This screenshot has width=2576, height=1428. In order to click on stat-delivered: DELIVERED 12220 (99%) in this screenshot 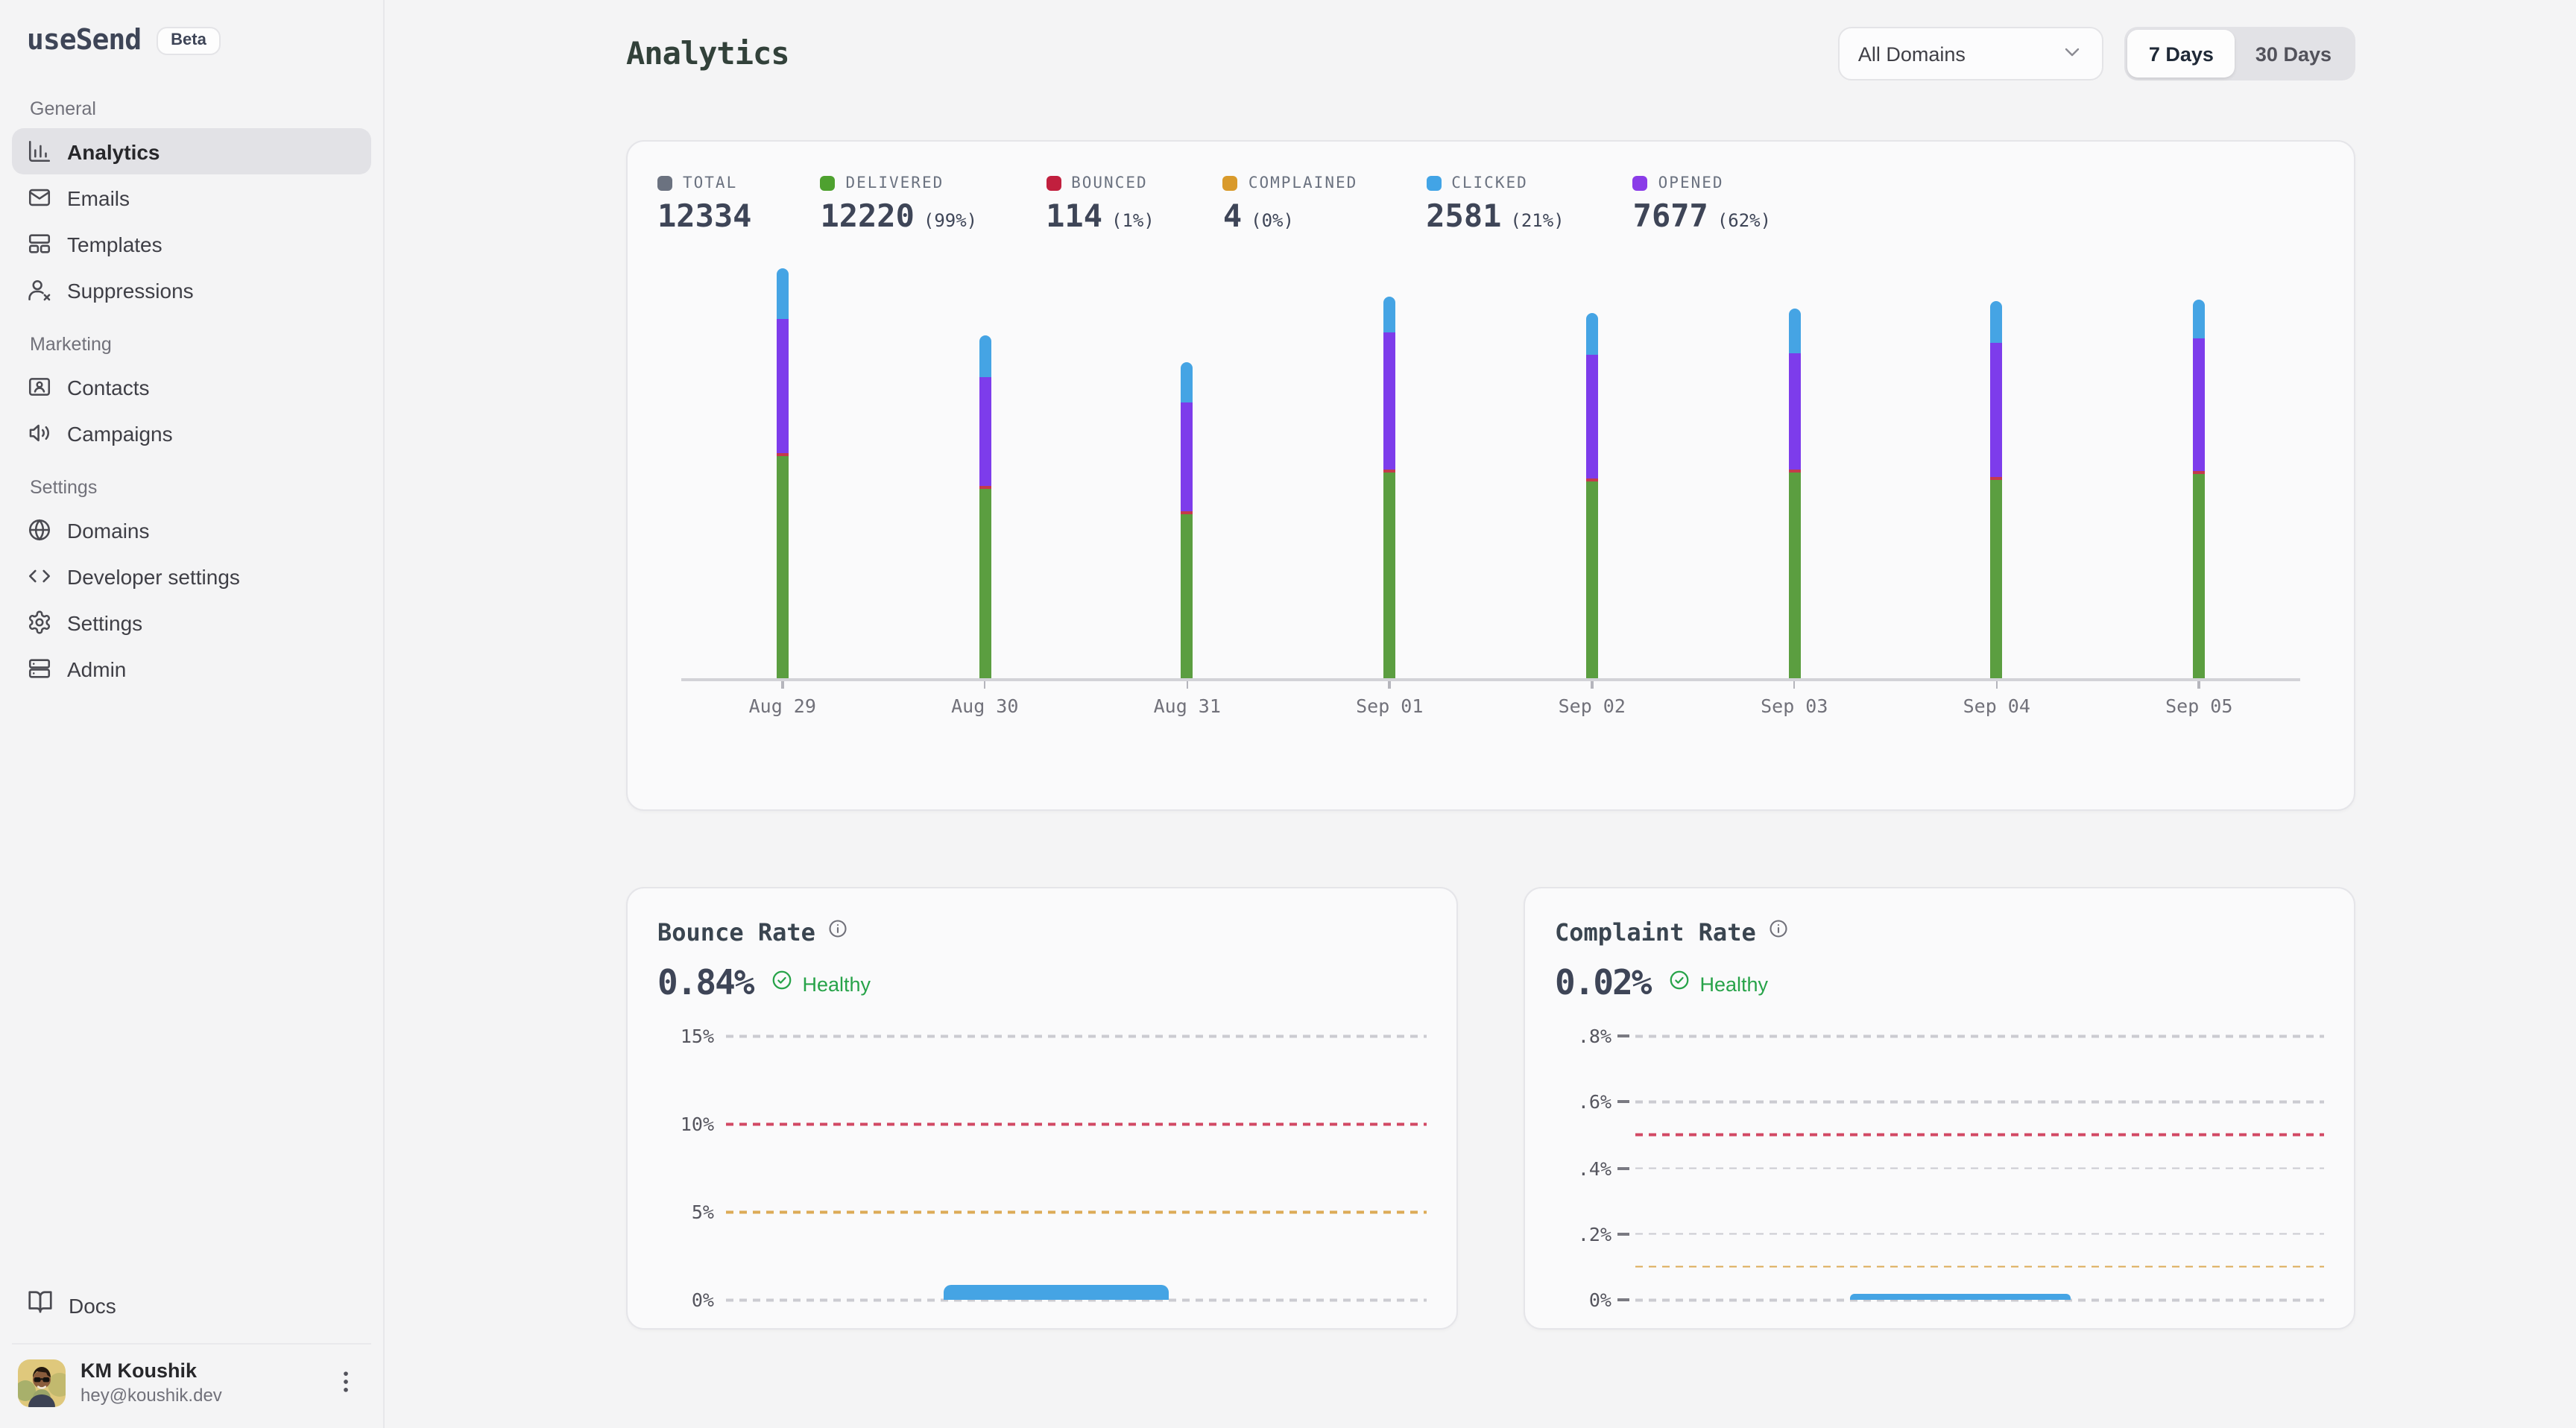, I will do `click(898, 204)`.